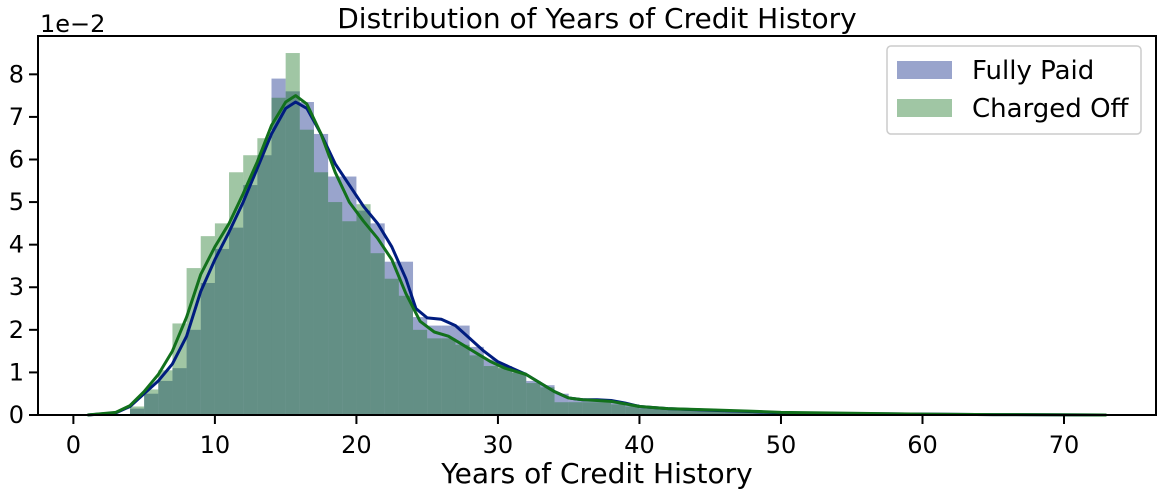 This screenshot has height=496, width=1174. I want to click on x-tick-label: 0, so click(73, 445).